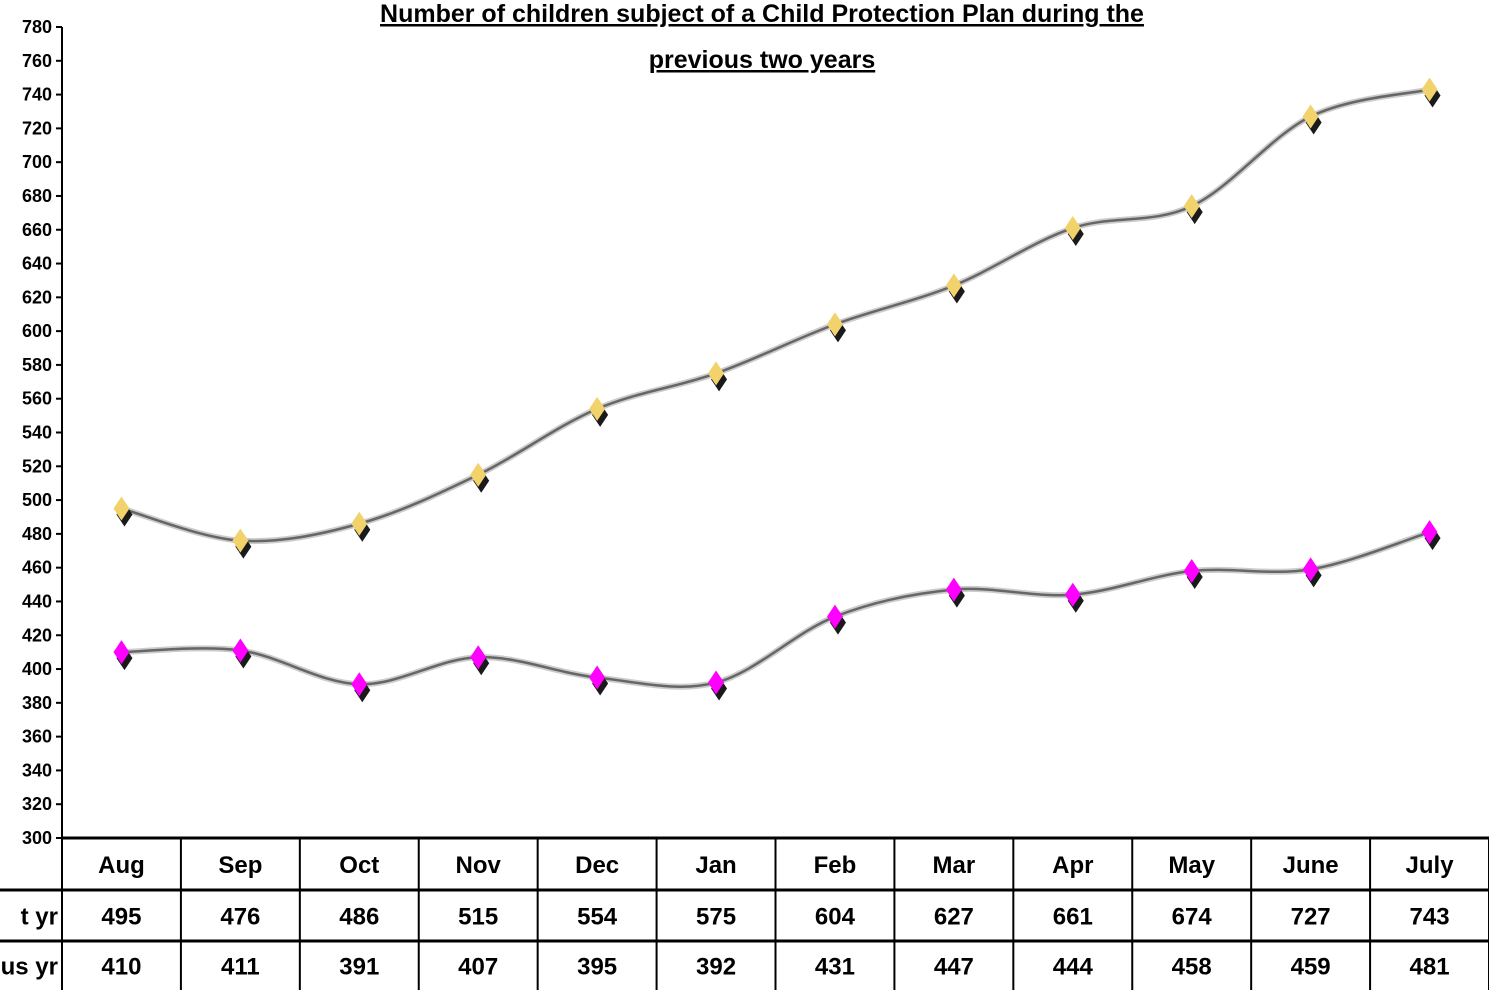  What do you see at coordinates (1311, 967) in the screenshot?
I see `table-cell-value: 459` at bounding box center [1311, 967].